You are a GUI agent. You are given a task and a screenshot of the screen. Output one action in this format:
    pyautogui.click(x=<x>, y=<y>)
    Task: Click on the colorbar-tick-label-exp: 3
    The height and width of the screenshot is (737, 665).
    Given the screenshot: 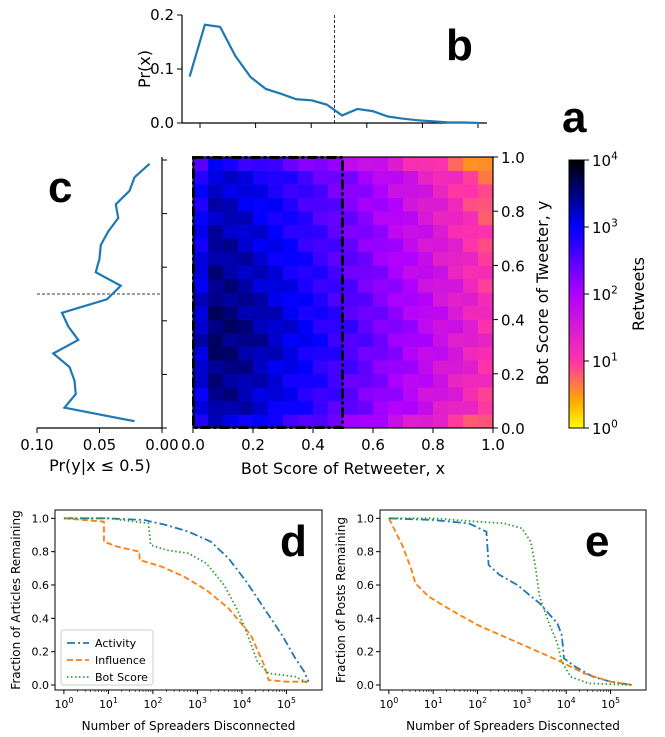 What is the action you would take?
    pyautogui.click(x=614, y=223)
    